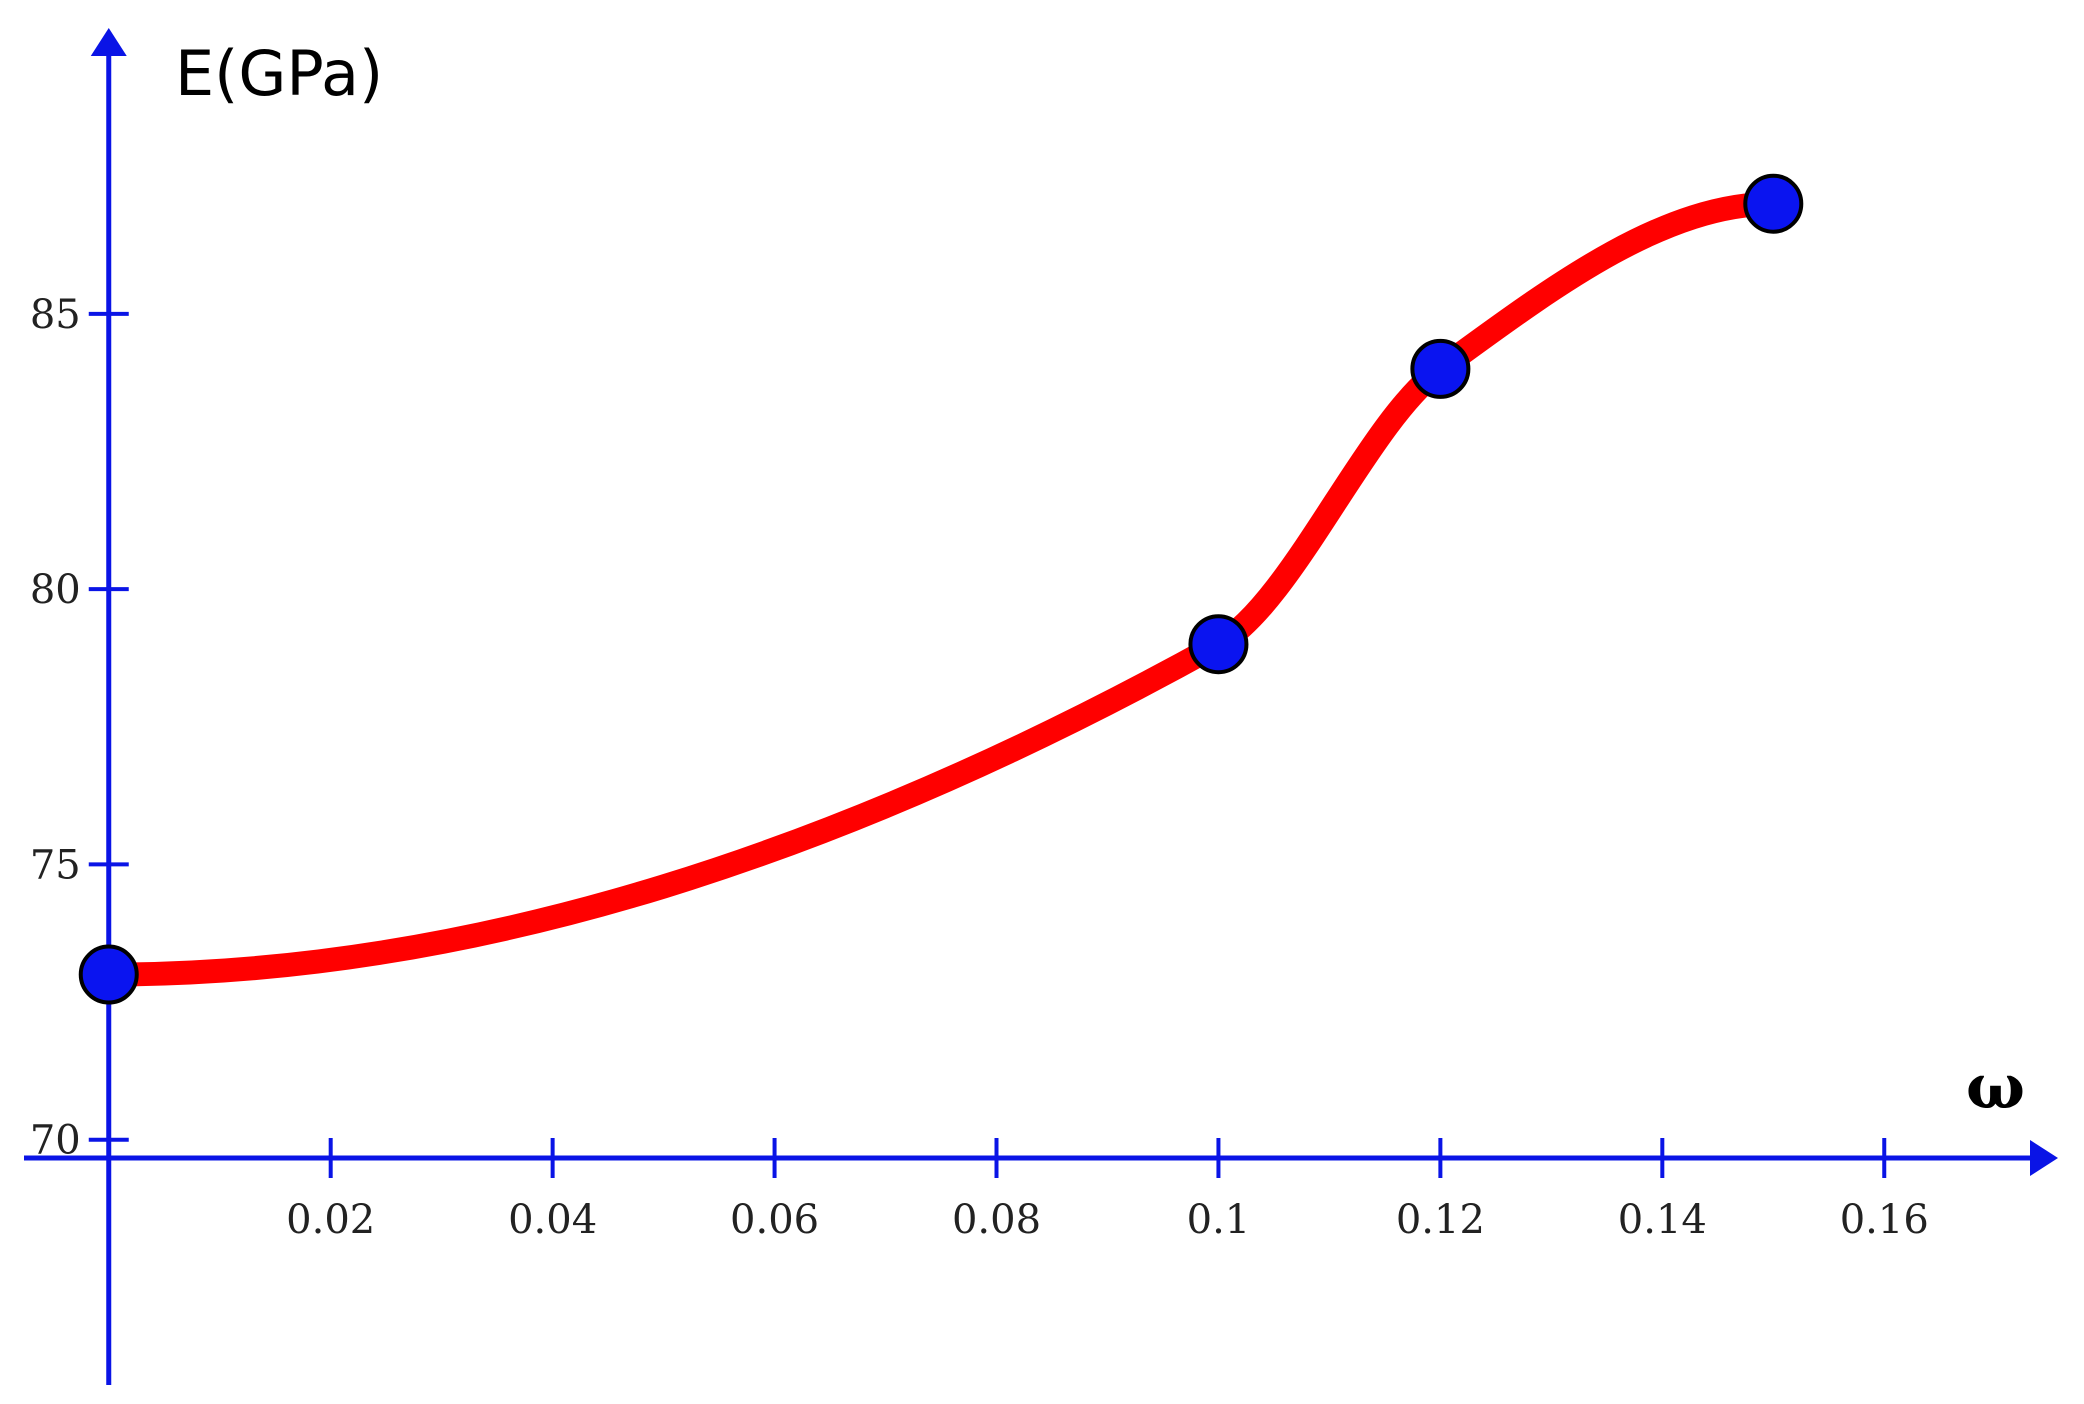  I want to click on x-tick-label: 0.08, so click(996, 1220).